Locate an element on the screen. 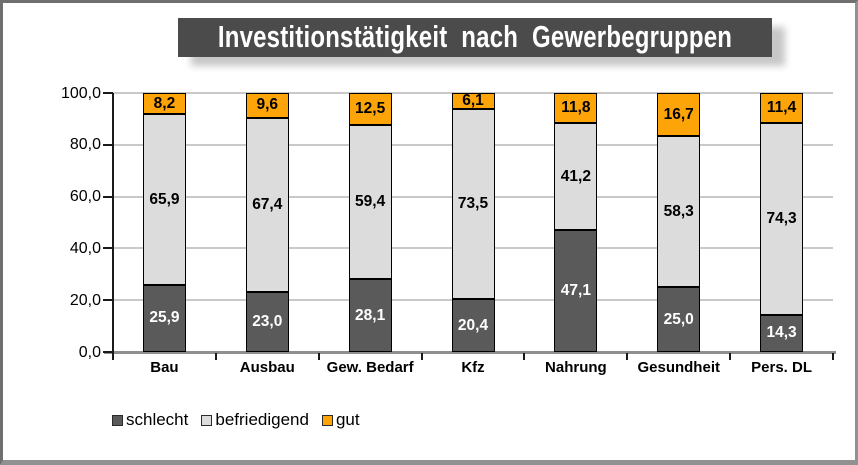  stacked-bar: 20,4 73,5 6,1 is located at coordinates (473, 222).